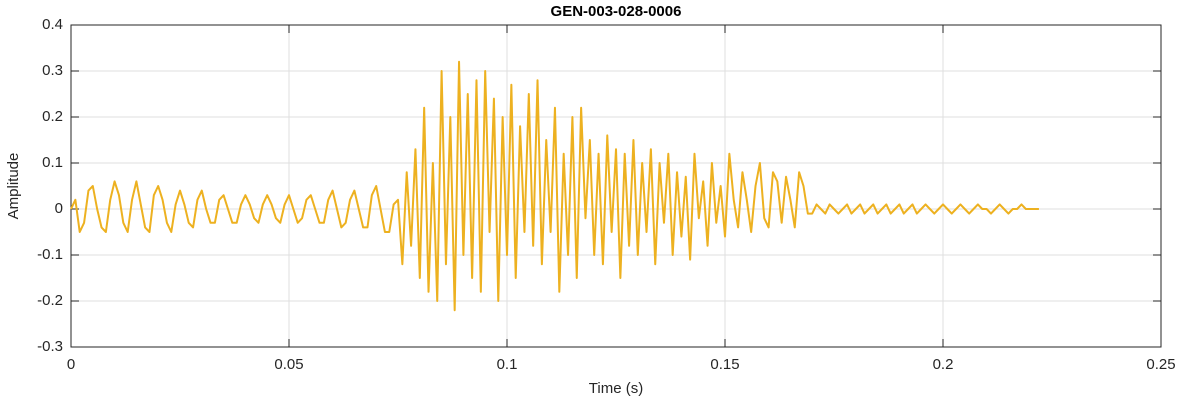 The width and height of the screenshot is (1182, 404). Describe the element at coordinates (616, 11) in the screenshot. I see `chart-title: GEN-003-028-0006` at that location.